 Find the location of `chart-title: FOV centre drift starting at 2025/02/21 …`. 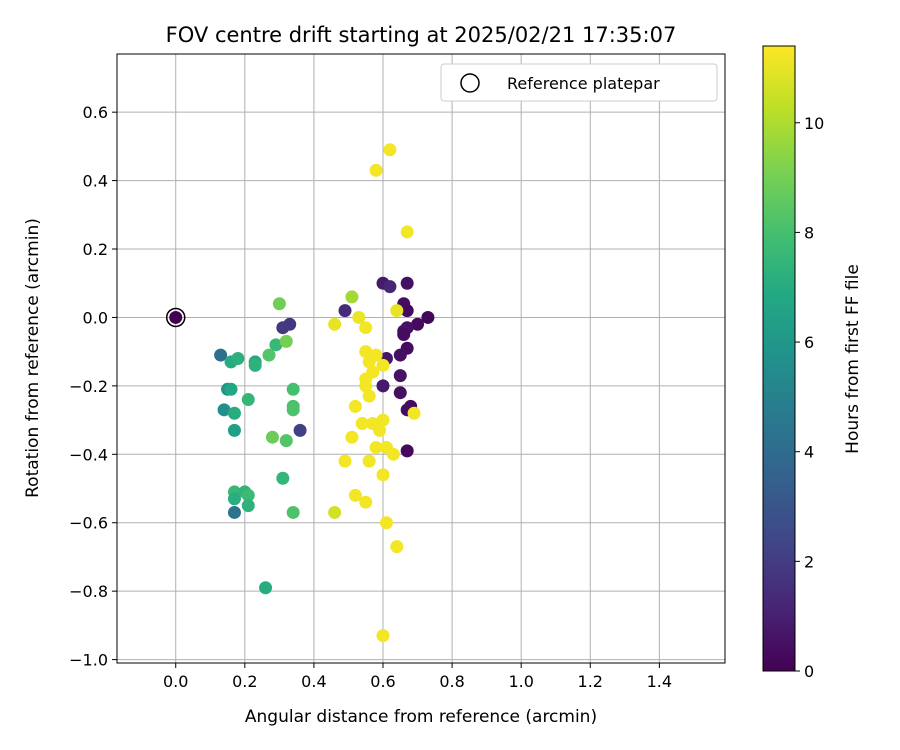

chart-title: FOV centre drift starting at 2025/02/21 … is located at coordinates (421, 35).